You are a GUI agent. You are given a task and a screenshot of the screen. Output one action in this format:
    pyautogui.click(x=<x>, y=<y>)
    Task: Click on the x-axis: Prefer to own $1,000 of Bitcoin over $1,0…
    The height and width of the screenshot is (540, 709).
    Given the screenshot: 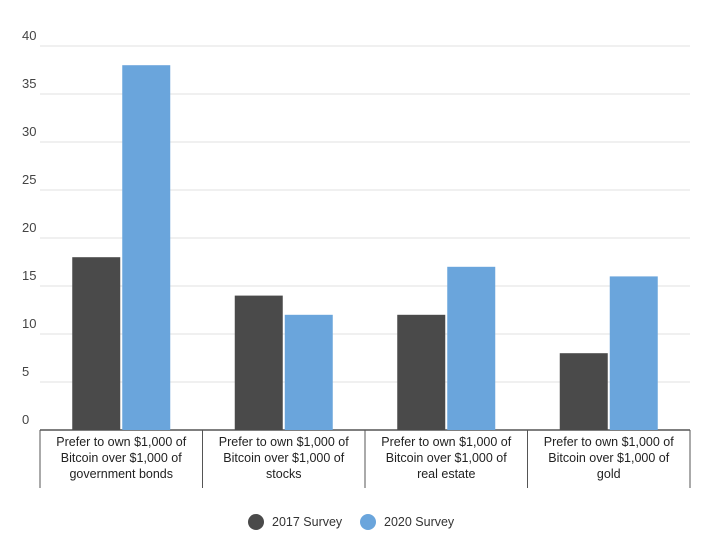 What is the action you would take?
    pyautogui.click(x=365, y=459)
    